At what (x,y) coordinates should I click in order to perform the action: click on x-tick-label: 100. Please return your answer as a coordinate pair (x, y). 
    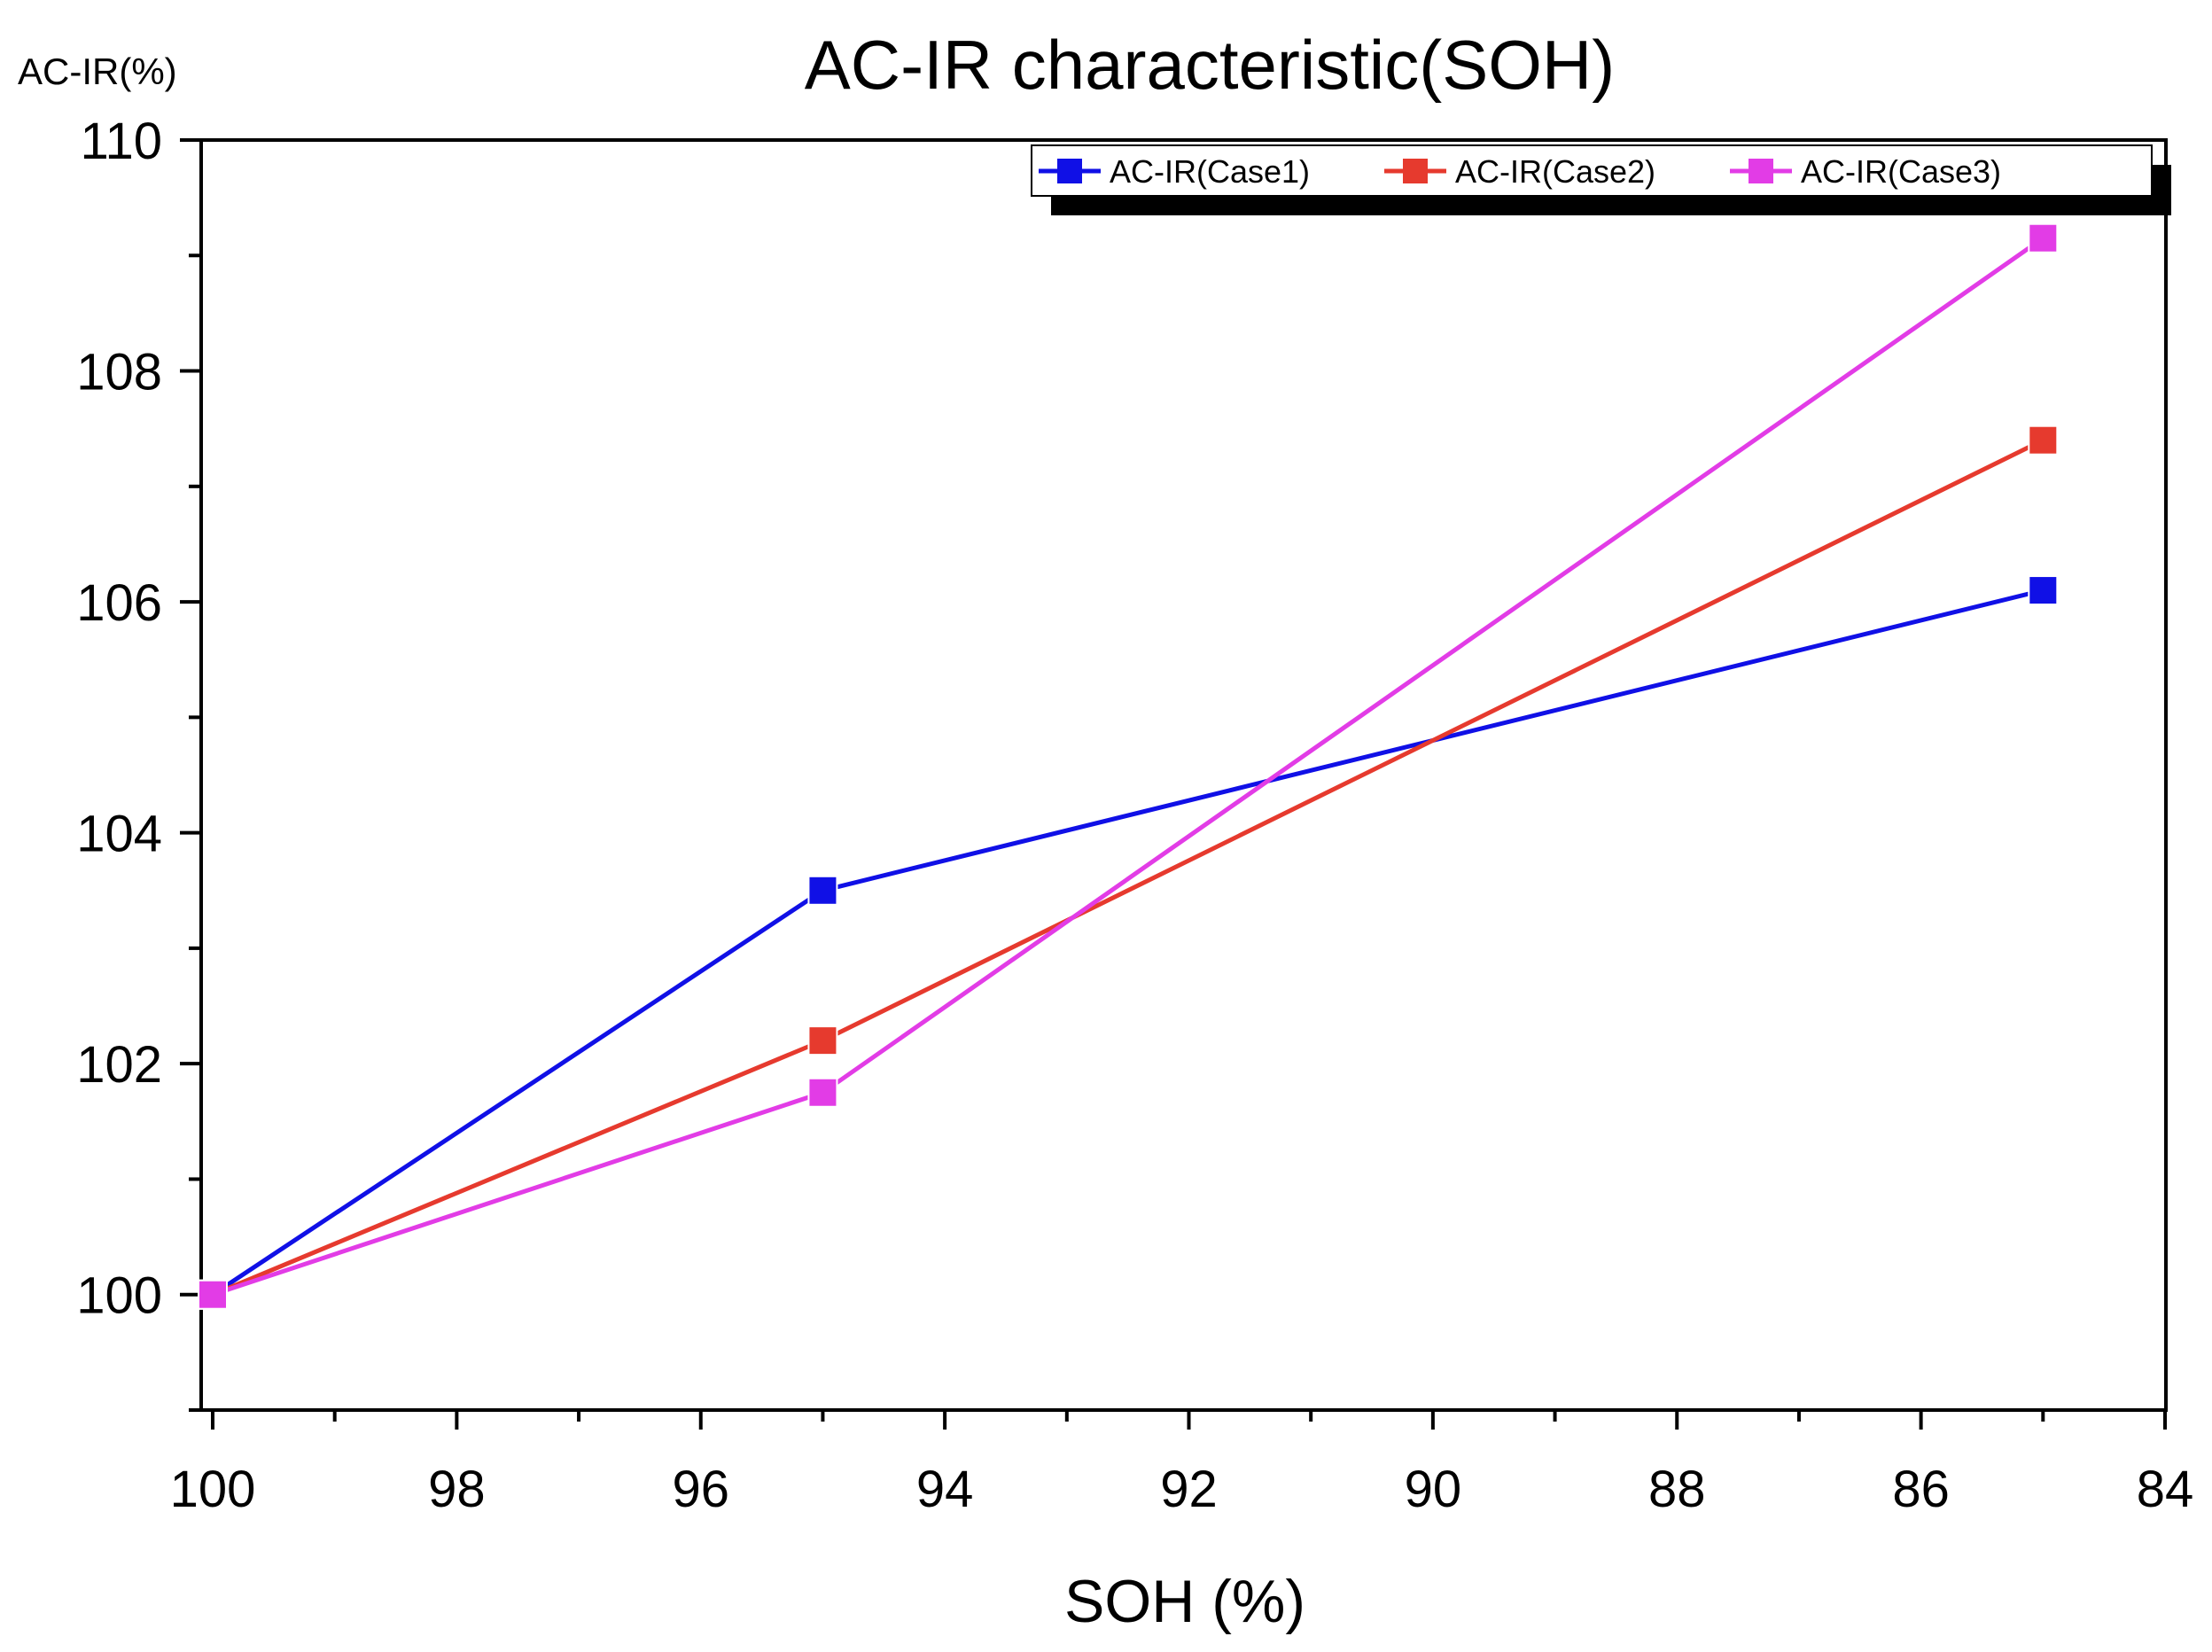
    Looking at the image, I should click on (213, 1489).